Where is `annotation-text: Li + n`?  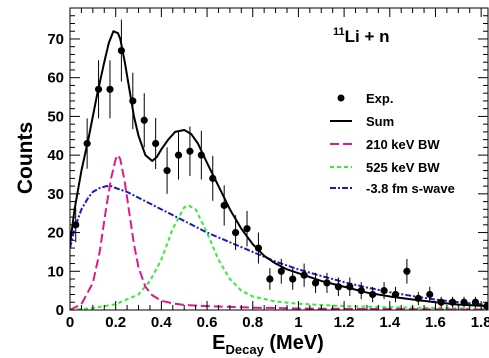
annotation-text: Li + n is located at coordinates (367, 36).